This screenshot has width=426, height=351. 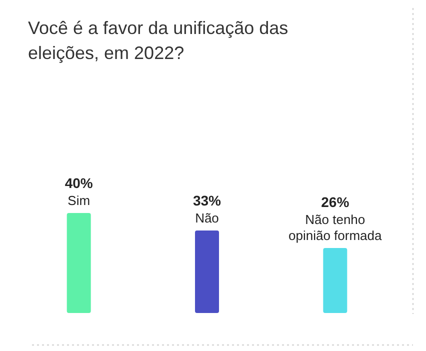 What do you see at coordinates (335, 202) in the screenshot?
I see `data-label: 26%` at bounding box center [335, 202].